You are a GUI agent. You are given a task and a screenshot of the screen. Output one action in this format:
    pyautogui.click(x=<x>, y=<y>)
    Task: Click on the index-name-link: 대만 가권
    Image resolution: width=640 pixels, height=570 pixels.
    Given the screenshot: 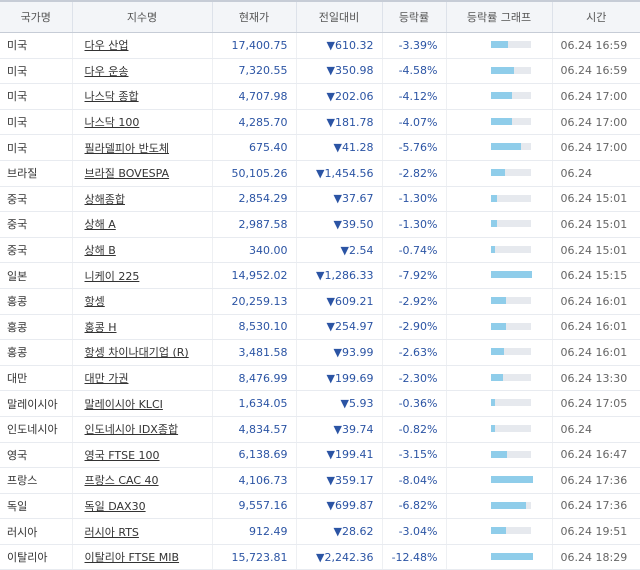 What is the action you would take?
    pyautogui.click(x=106, y=379)
    